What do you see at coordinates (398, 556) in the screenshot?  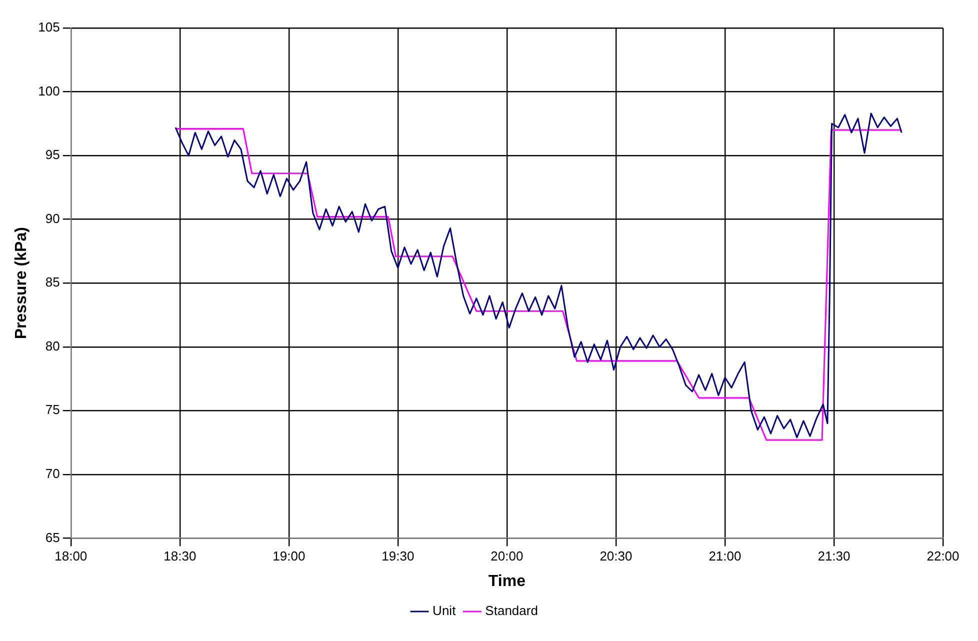 I see `x-tick-label: 19:30` at bounding box center [398, 556].